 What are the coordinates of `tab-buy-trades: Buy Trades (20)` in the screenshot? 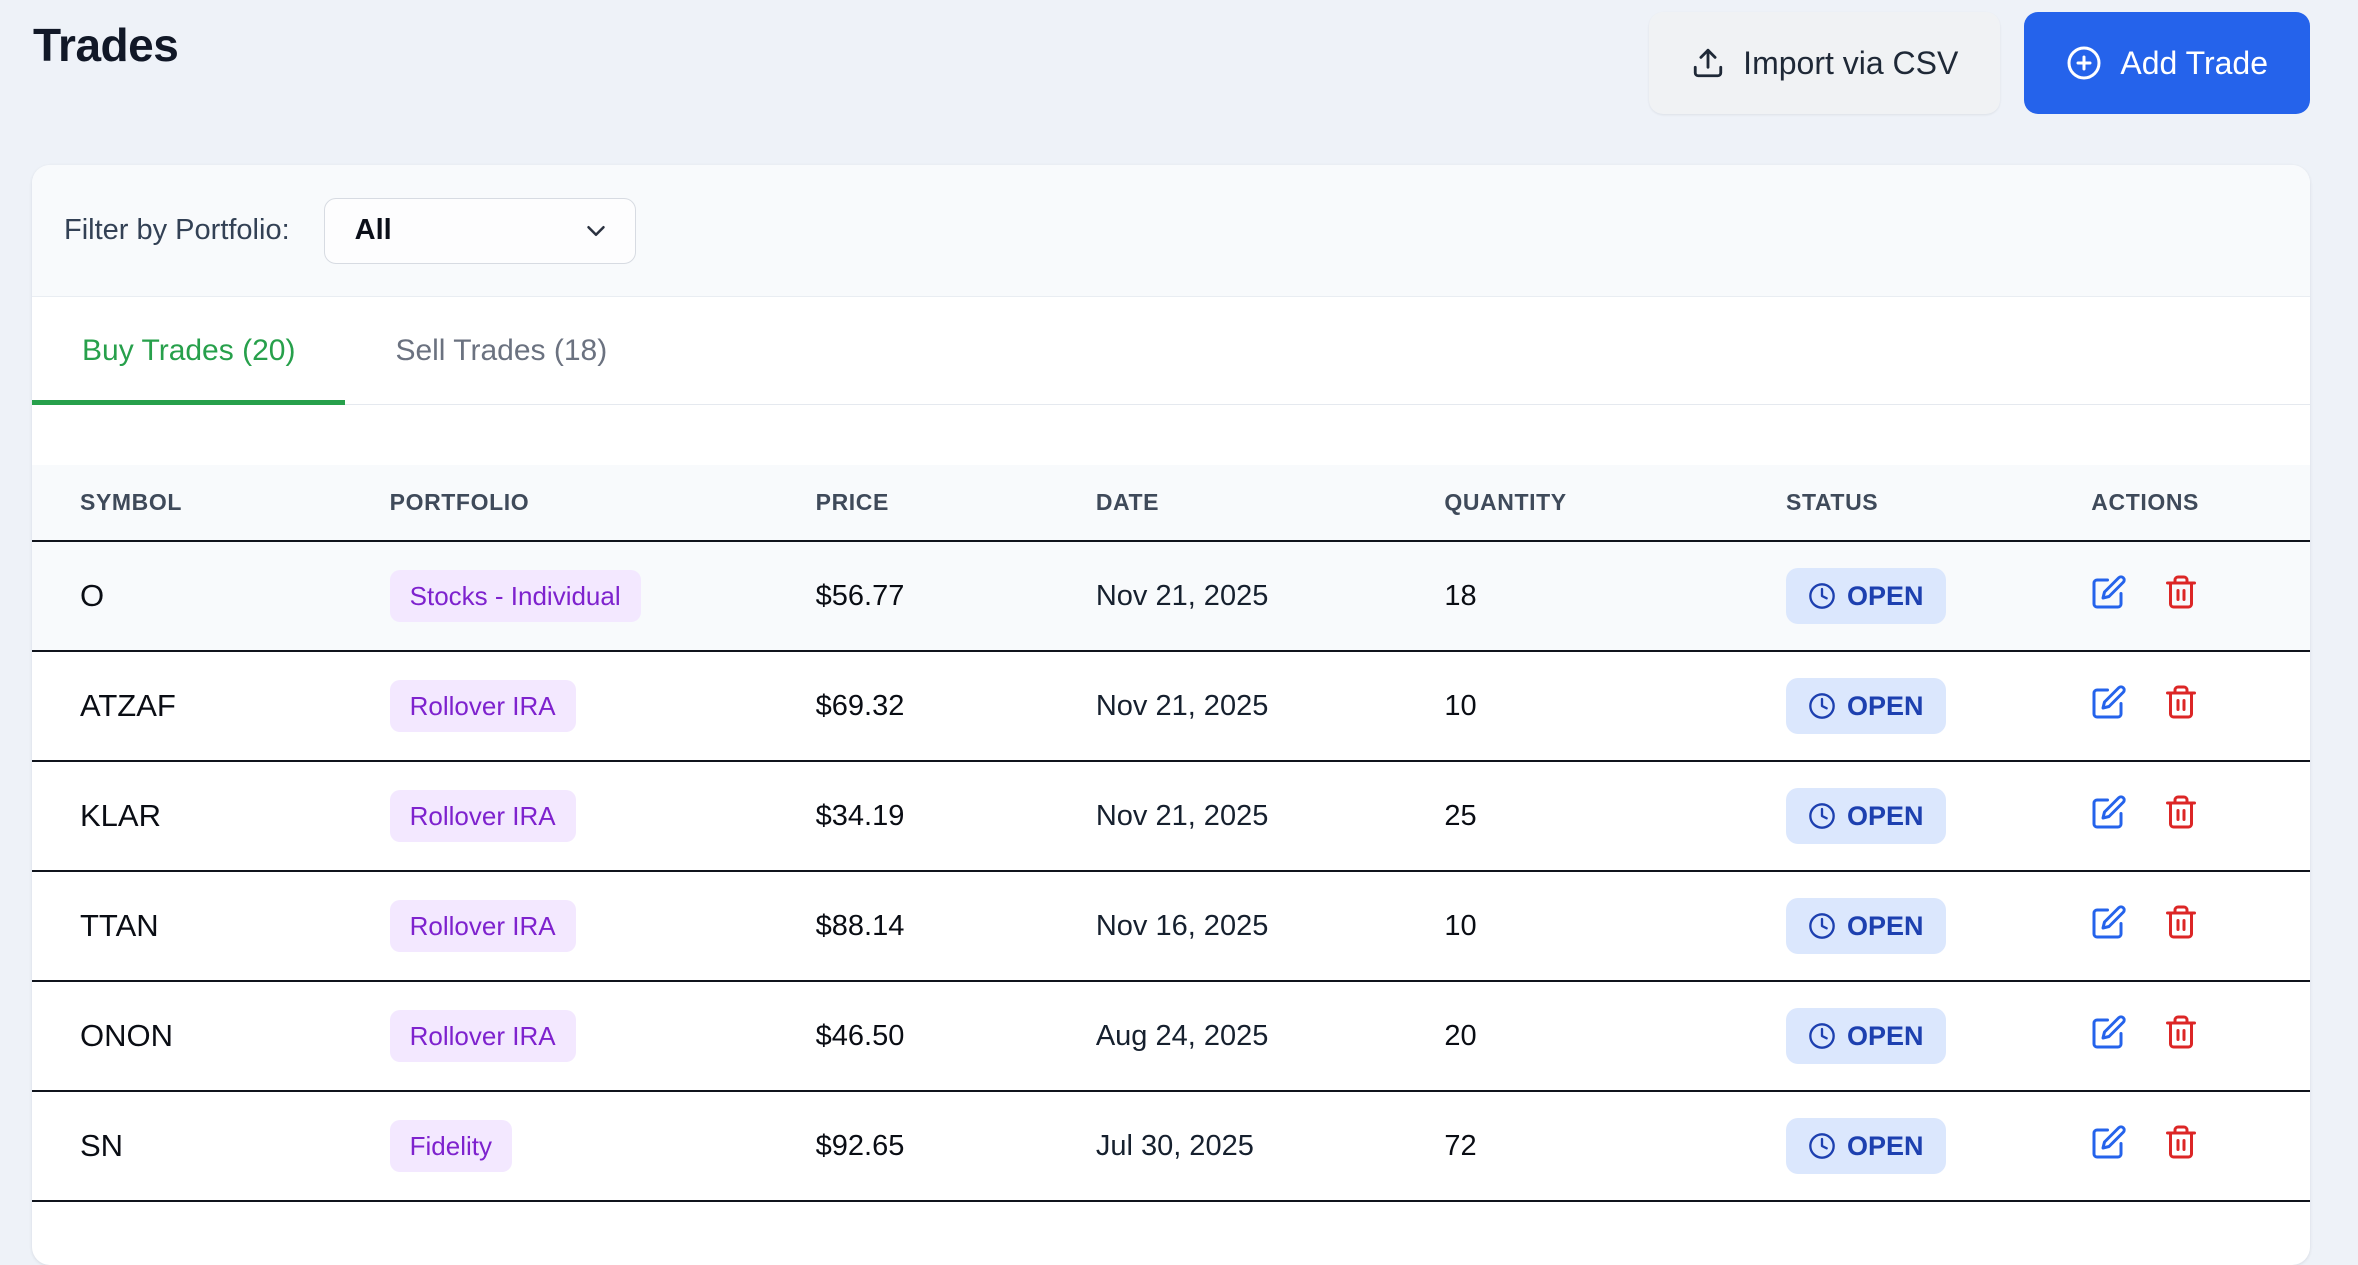 It's located at (189, 351).